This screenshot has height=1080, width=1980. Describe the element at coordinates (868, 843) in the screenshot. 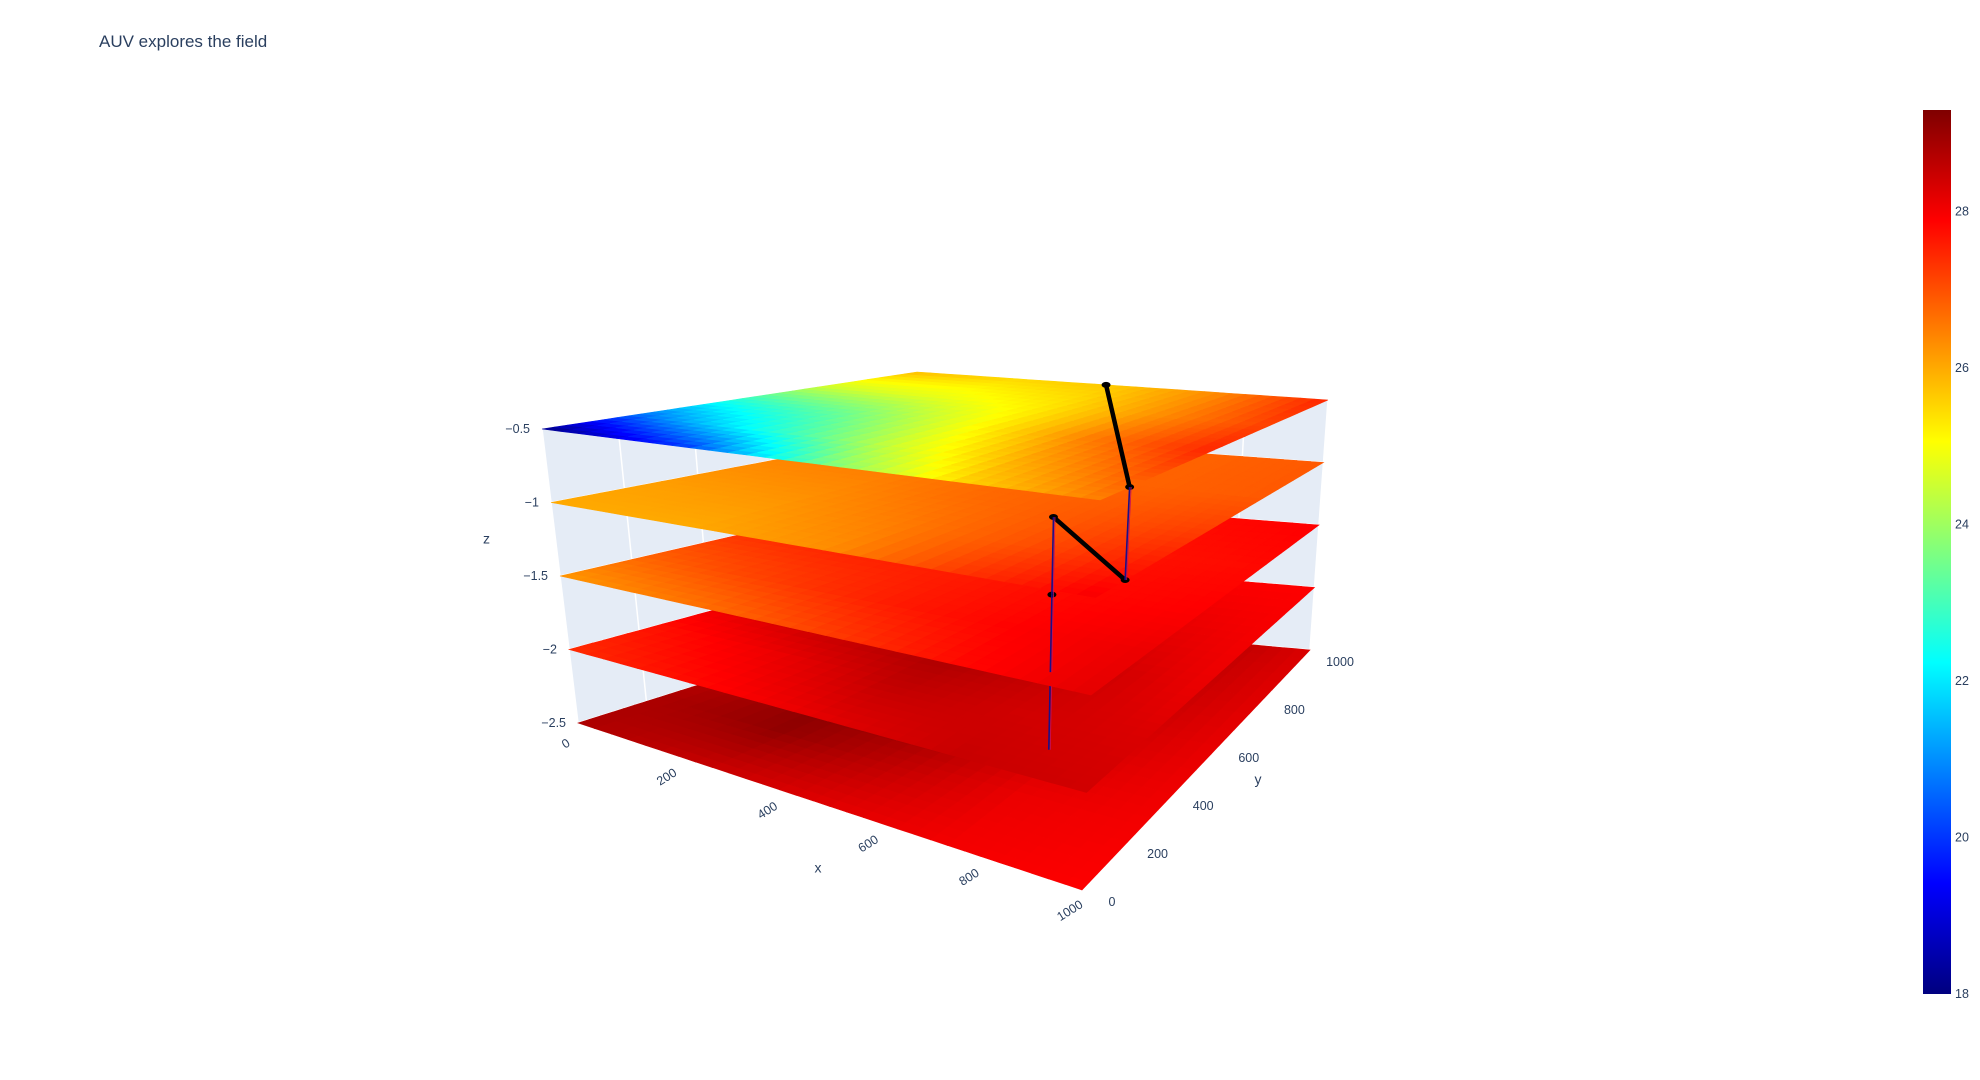

I see `x-tick-label: 600` at that location.